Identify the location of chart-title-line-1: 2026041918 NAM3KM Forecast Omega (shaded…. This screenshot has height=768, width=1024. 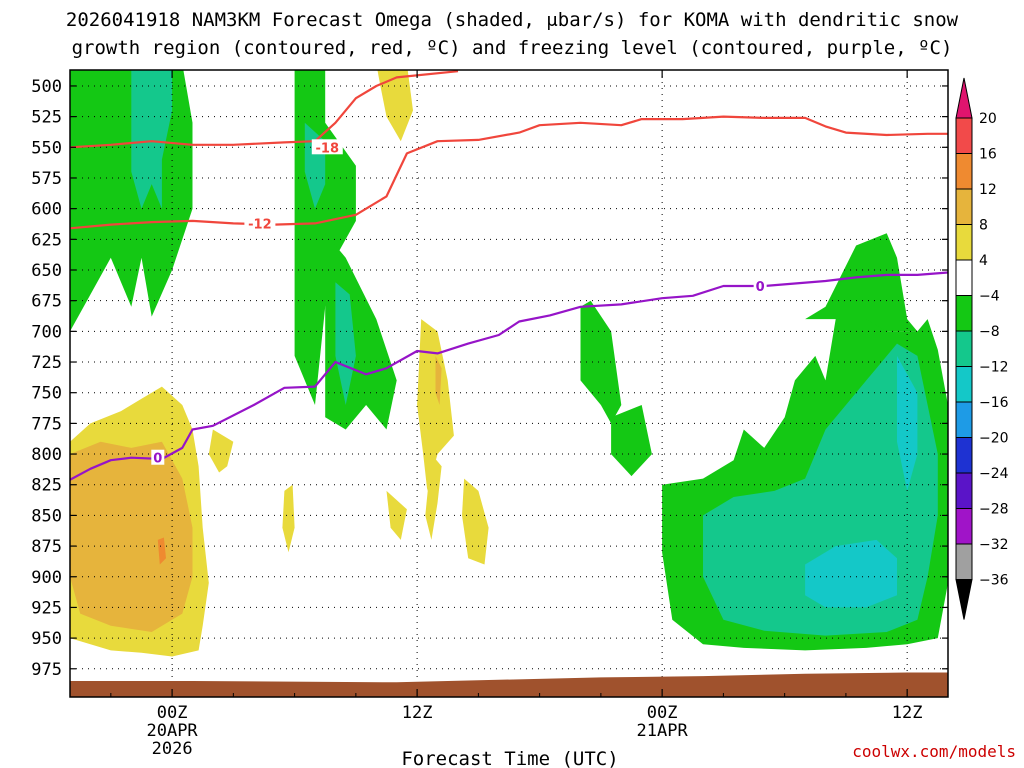
(512, 20).